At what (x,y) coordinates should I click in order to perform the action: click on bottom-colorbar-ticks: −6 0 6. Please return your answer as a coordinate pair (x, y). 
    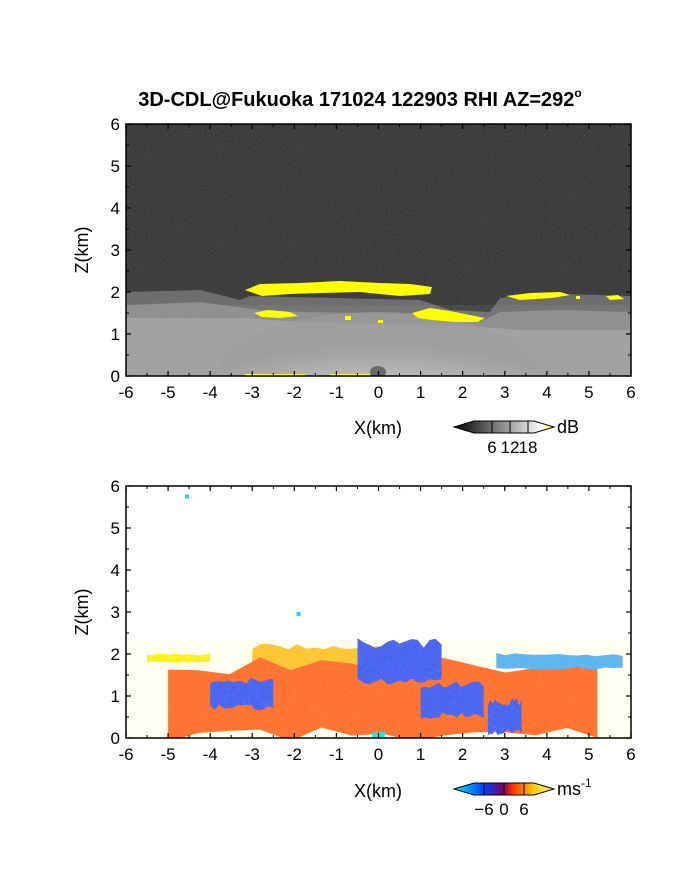
    Looking at the image, I should click on (501, 801).